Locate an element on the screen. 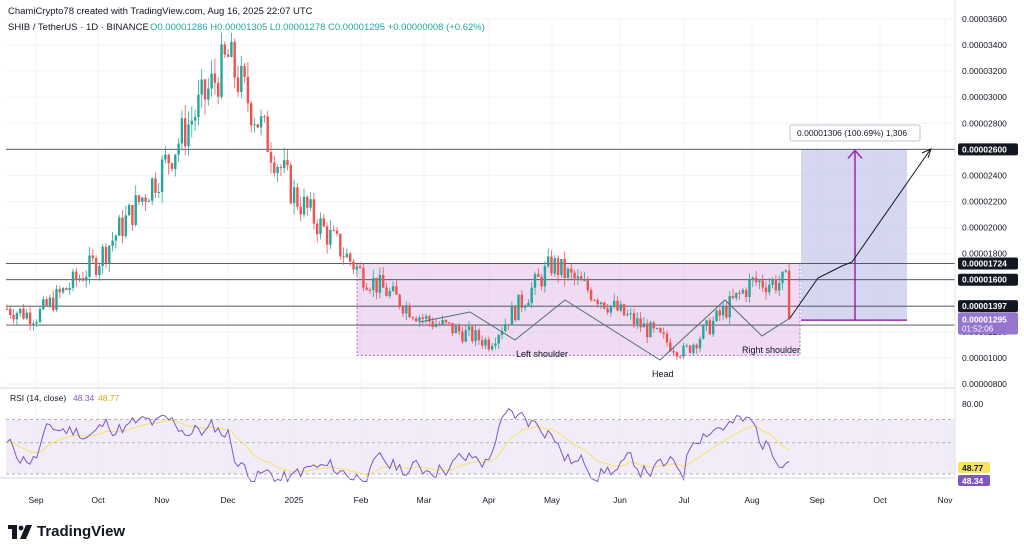 The height and width of the screenshot is (550, 1024). tradingview-logo-icon is located at coordinates (20, 531).